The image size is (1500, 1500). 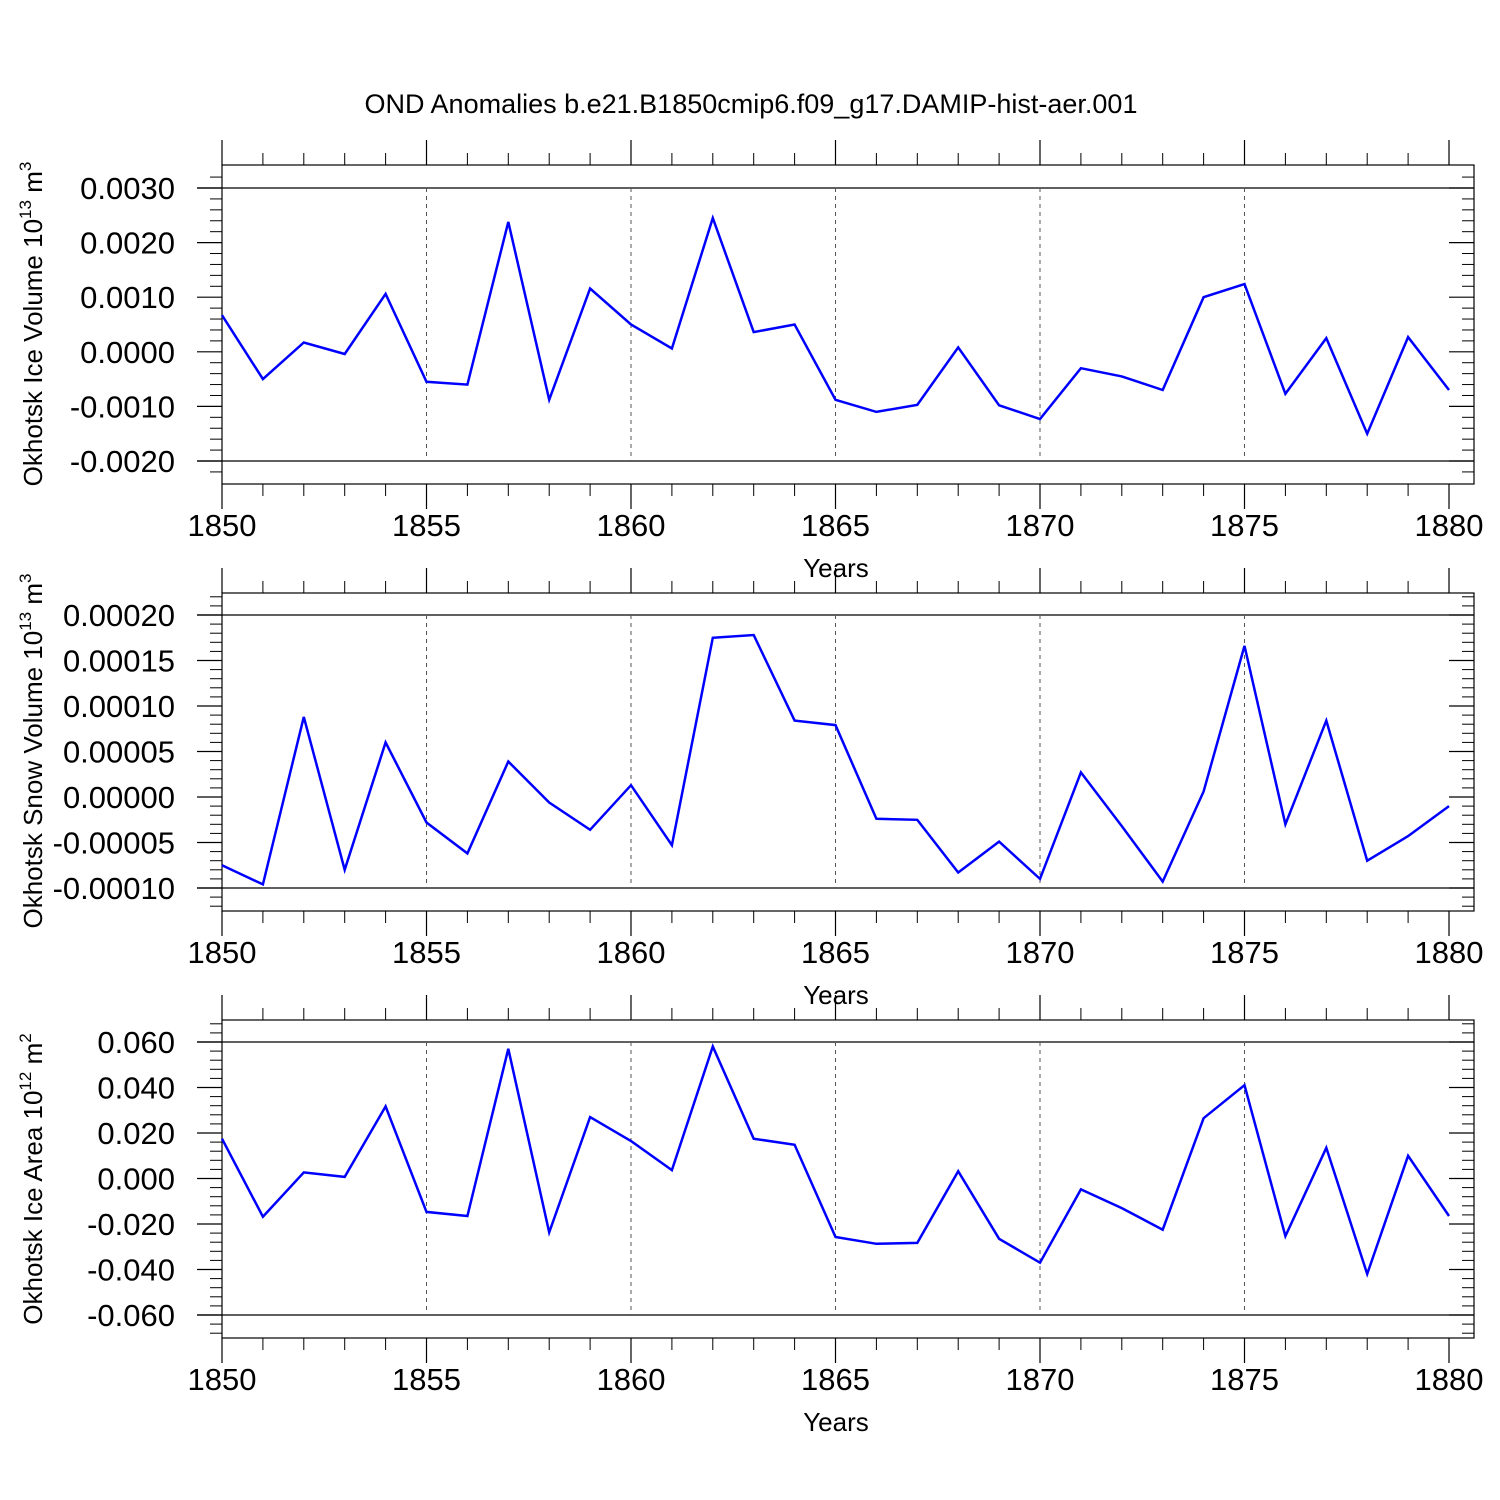 What do you see at coordinates (119, 797) in the screenshot?
I see `y-tick-label: 0.00000` at bounding box center [119, 797].